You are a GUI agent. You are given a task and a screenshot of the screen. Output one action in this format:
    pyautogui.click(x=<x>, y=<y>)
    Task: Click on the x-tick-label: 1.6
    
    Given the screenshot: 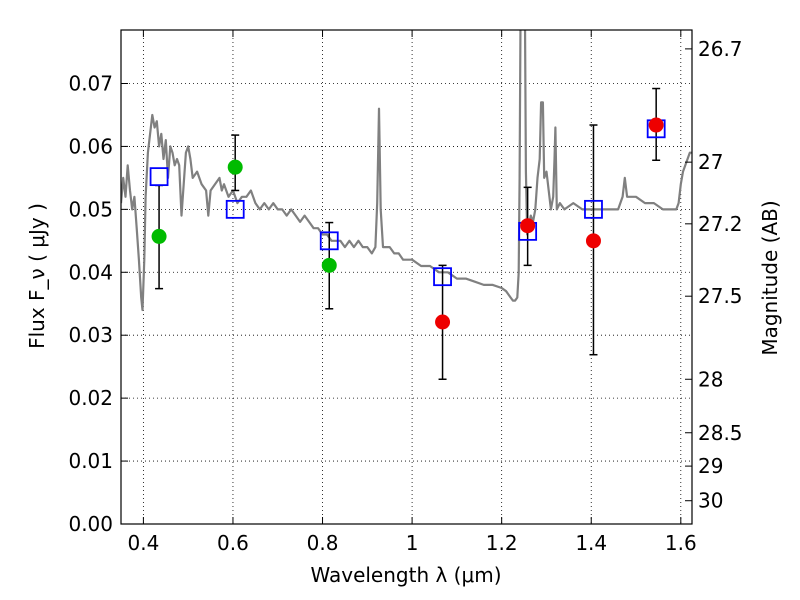 What is the action you would take?
    pyautogui.click(x=681, y=543)
    